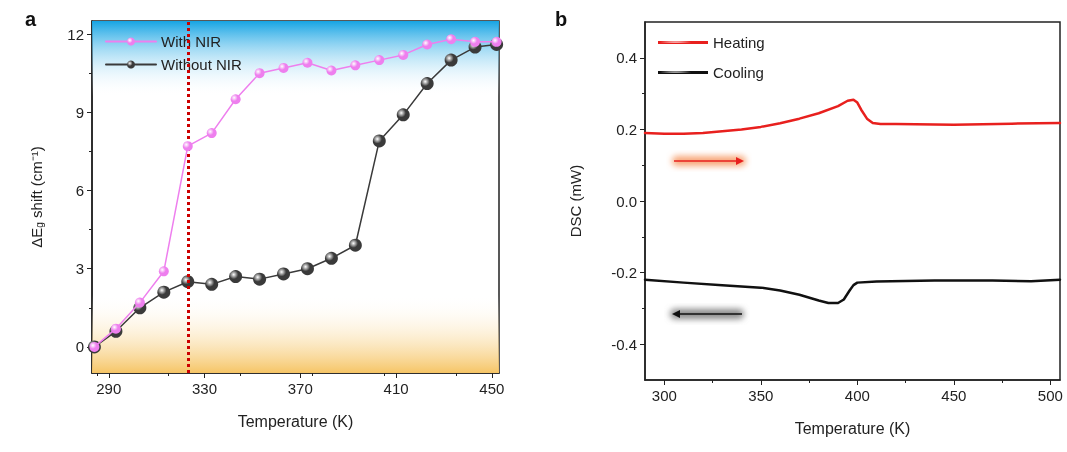 The width and height of the screenshot is (1067, 452). What do you see at coordinates (205, 388) in the screenshot?
I see `x-tick-label: 330` at bounding box center [205, 388].